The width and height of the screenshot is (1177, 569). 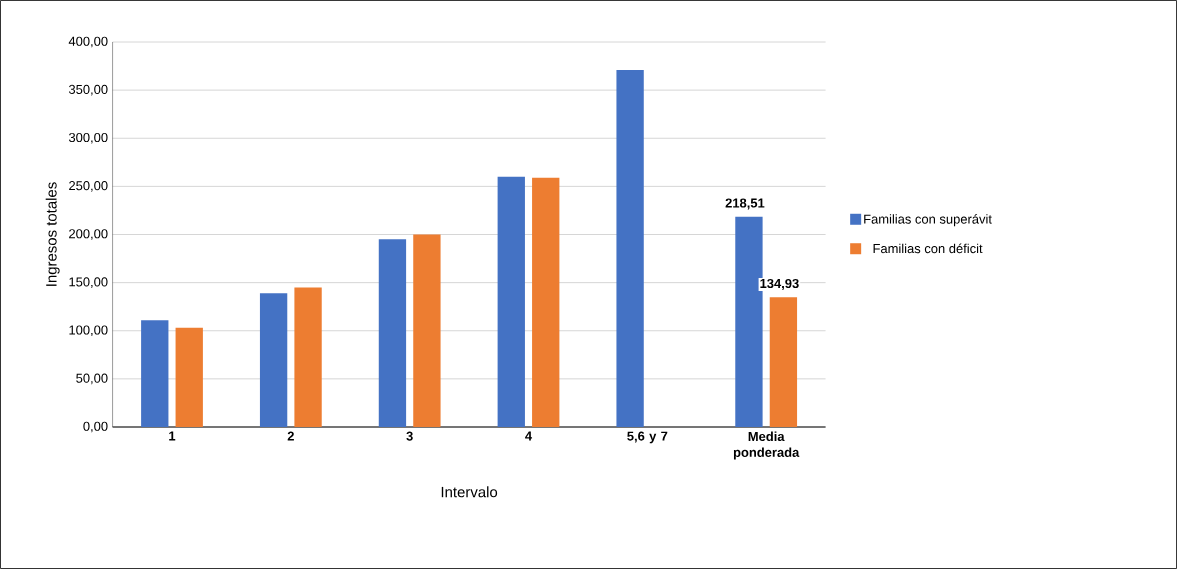 What do you see at coordinates (172, 436) in the screenshot?
I see `x-tick-label: 1` at bounding box center [172, 436].